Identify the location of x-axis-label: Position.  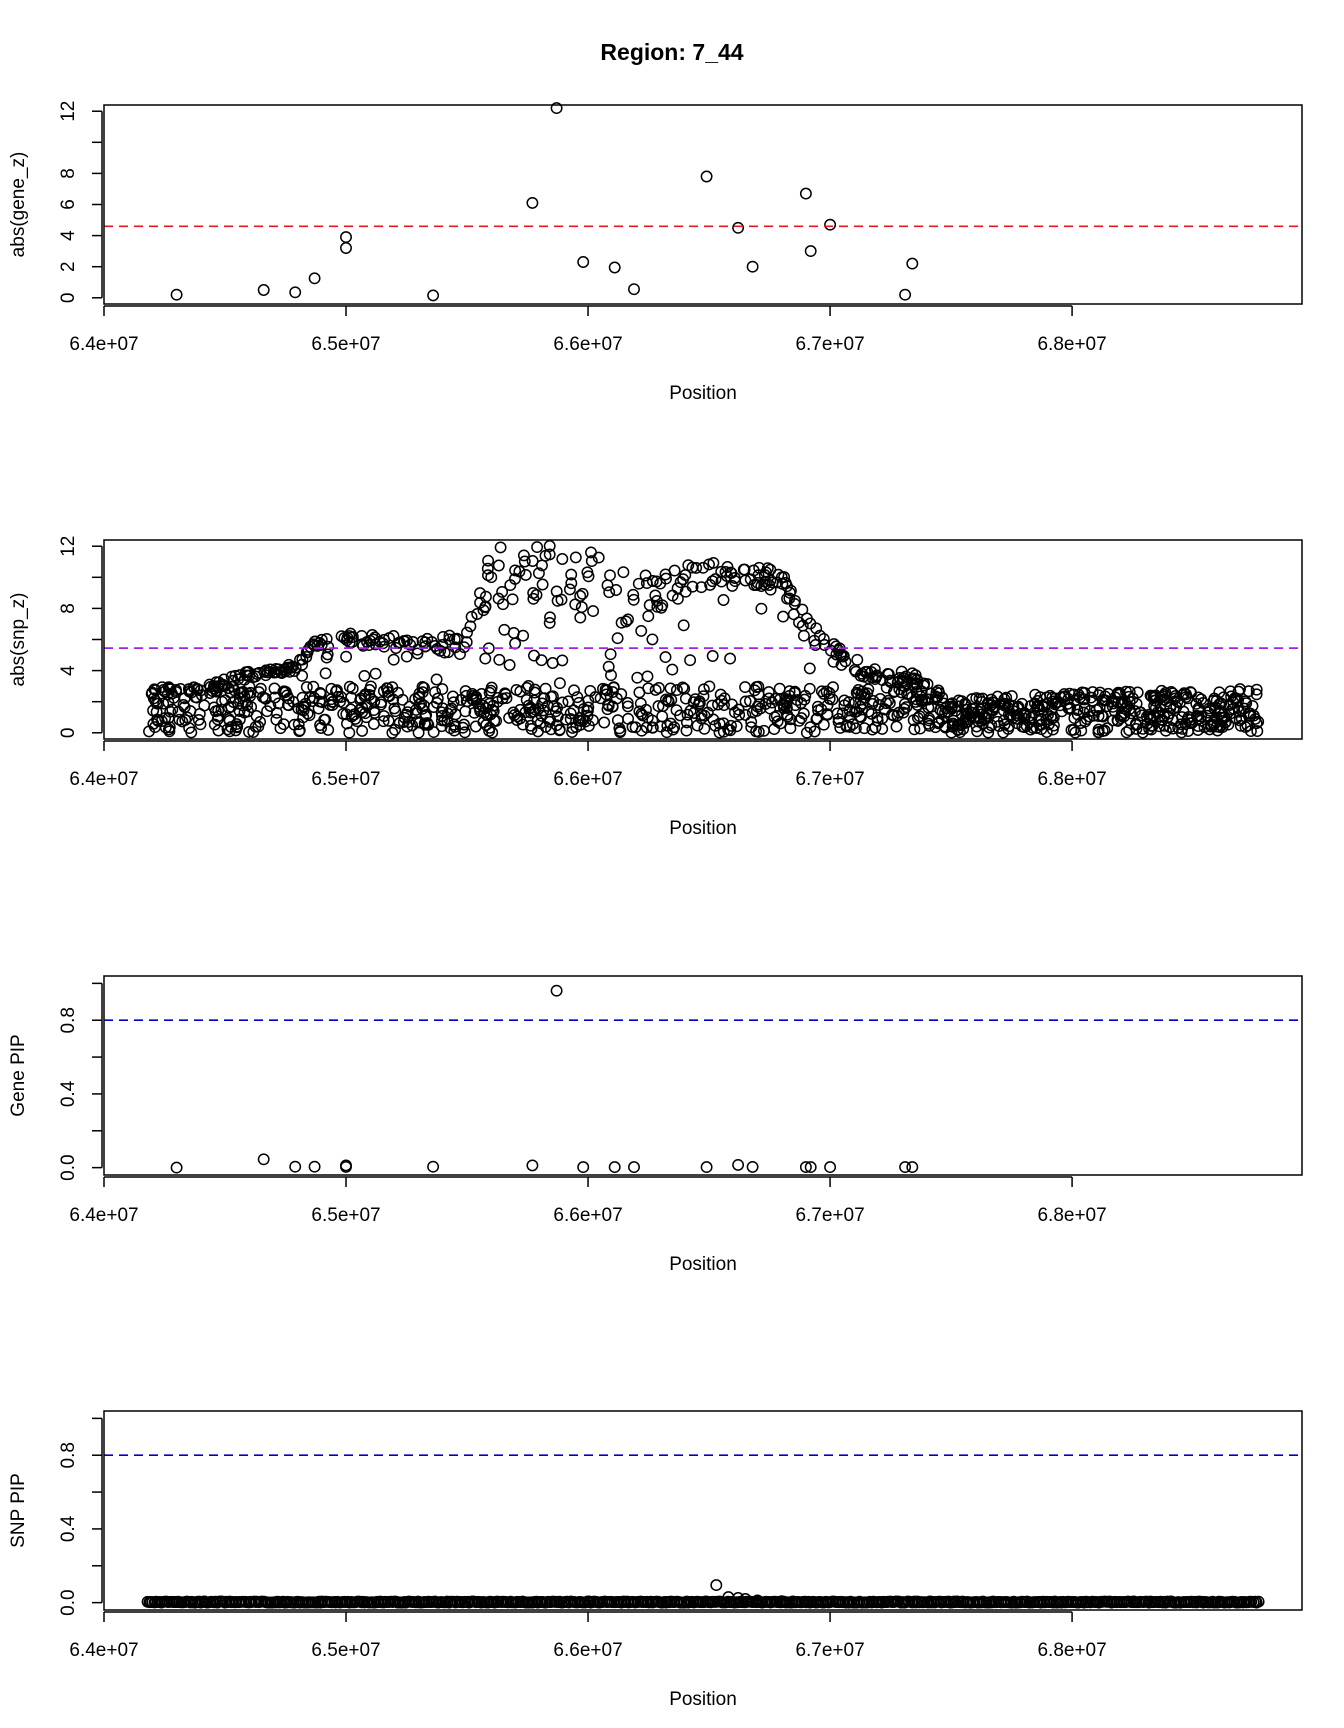
(703, 393).